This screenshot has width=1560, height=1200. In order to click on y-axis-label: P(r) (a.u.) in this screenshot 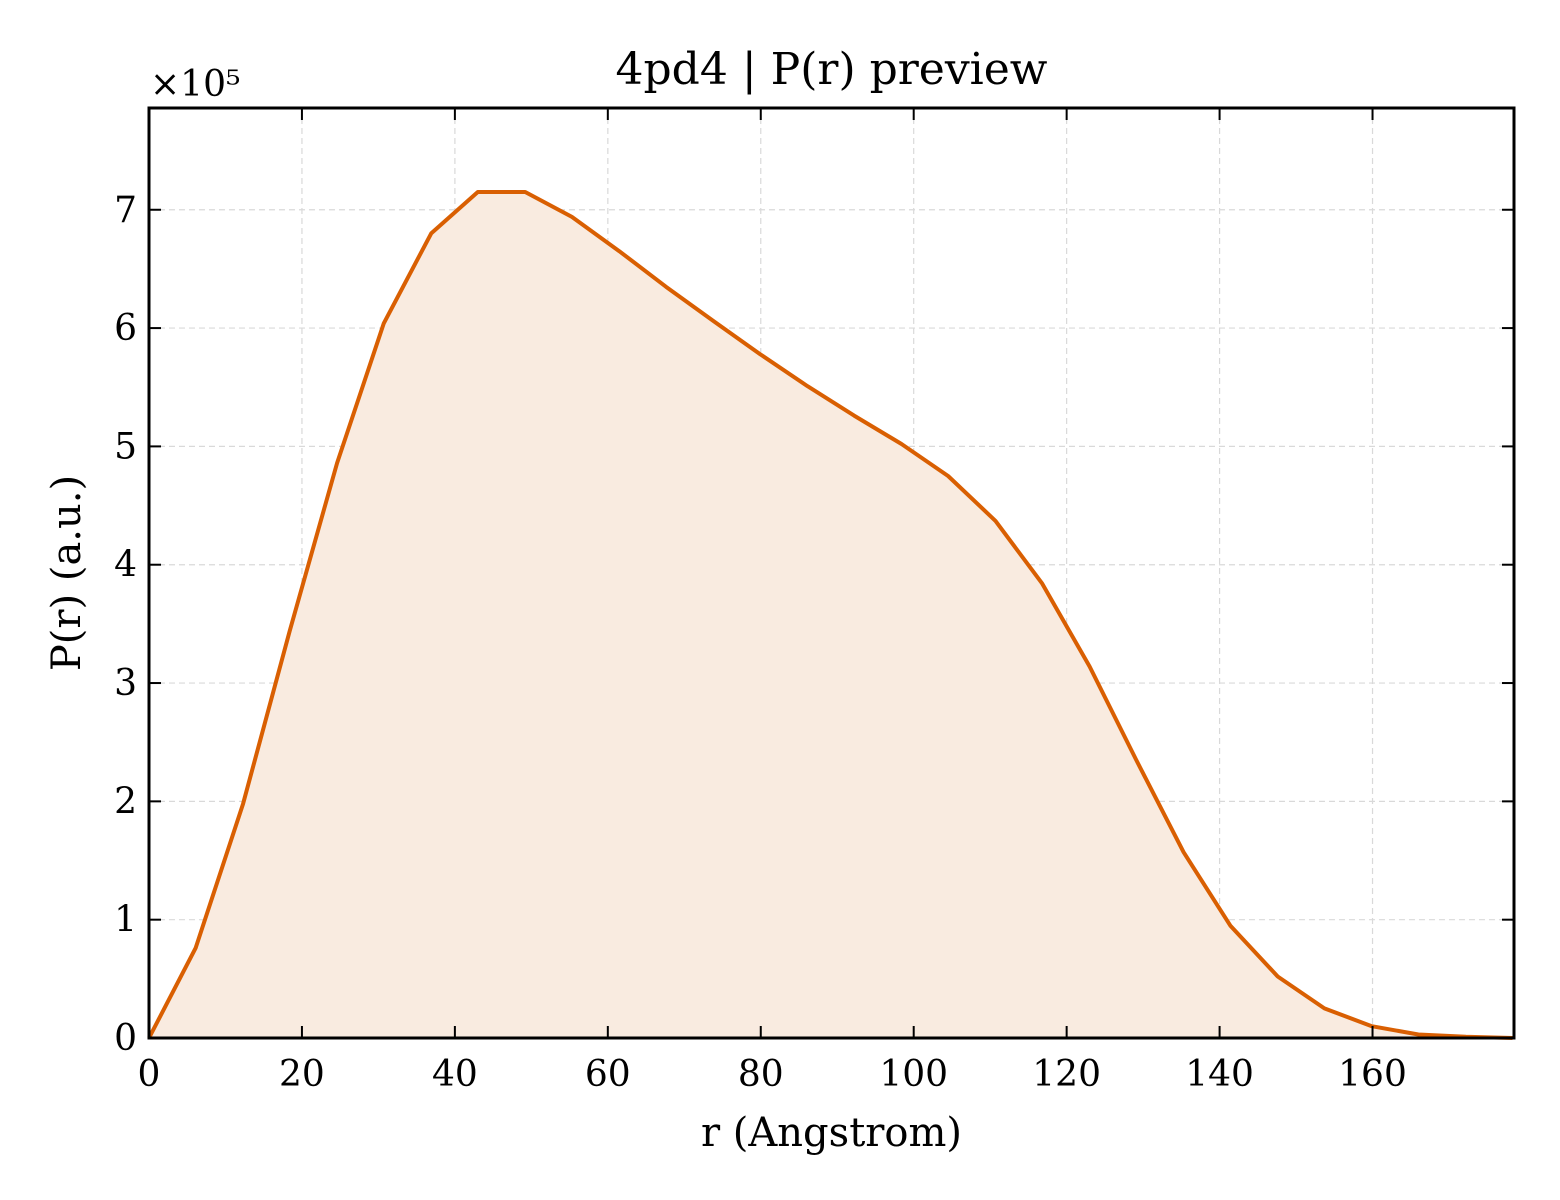, I will do `click(67, 573)`.